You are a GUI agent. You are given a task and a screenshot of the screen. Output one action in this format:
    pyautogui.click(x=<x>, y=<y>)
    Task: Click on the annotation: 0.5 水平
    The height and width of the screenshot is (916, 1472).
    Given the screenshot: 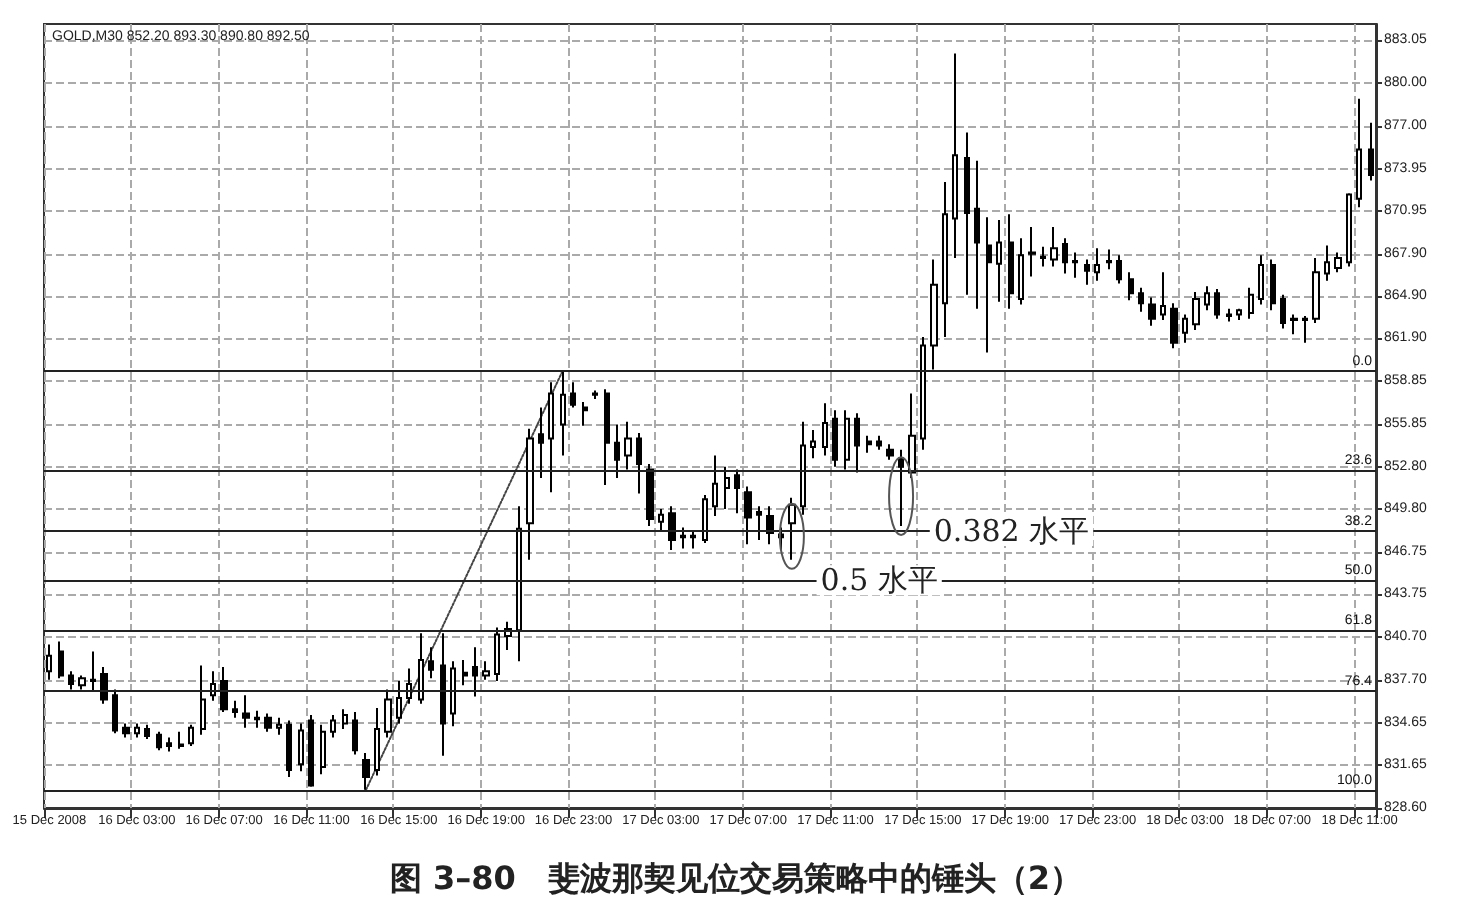 What is the action you would take?
    pyautogui.click(x=879, y=580)
    